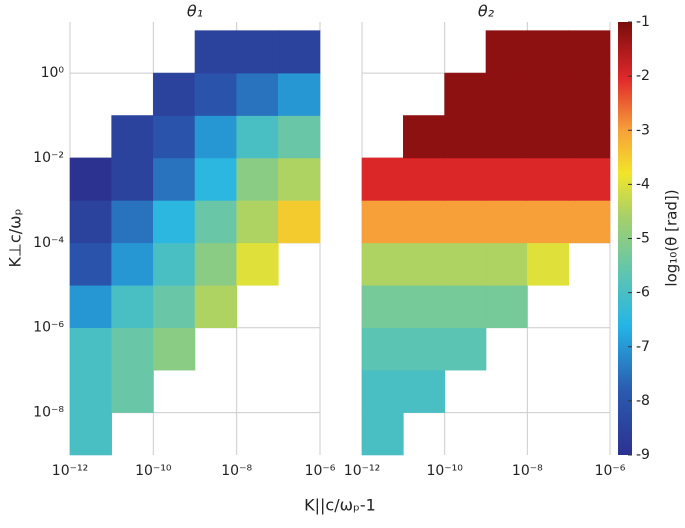  I want to click on x-tick-label: 10⁻⁶, so click(610, 471).